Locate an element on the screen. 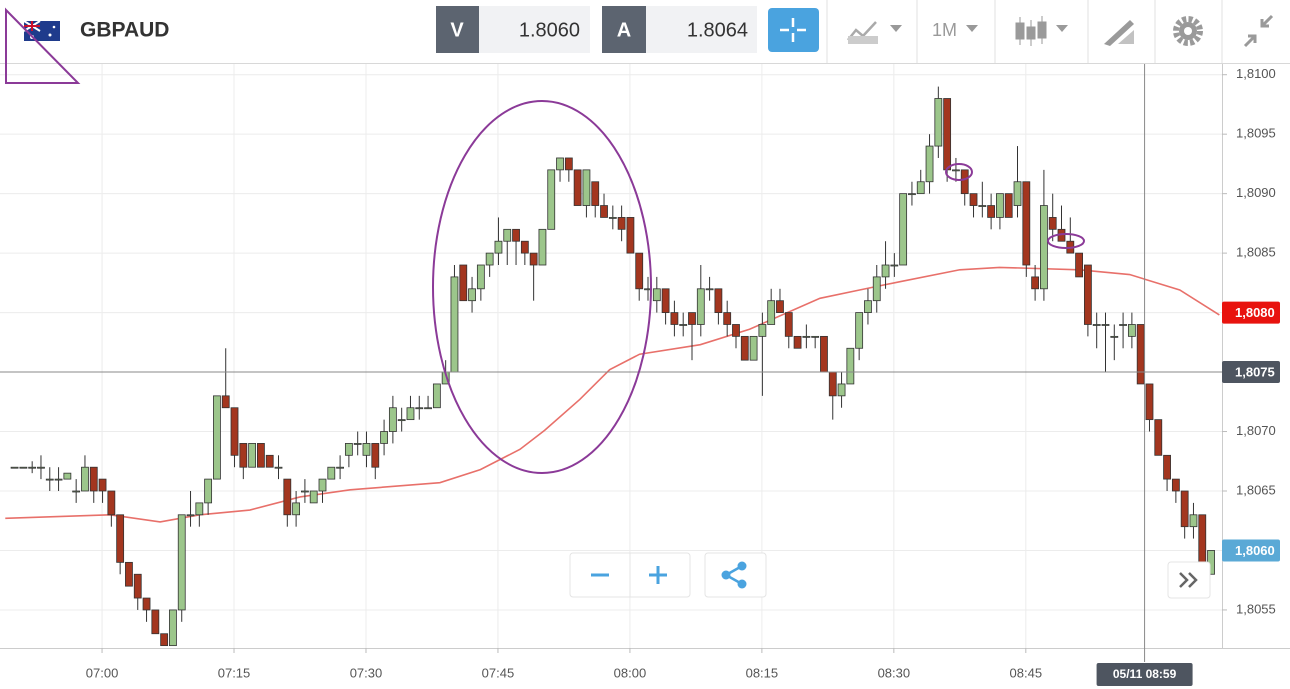  ask-label: A is located at coordinates (624, 30).